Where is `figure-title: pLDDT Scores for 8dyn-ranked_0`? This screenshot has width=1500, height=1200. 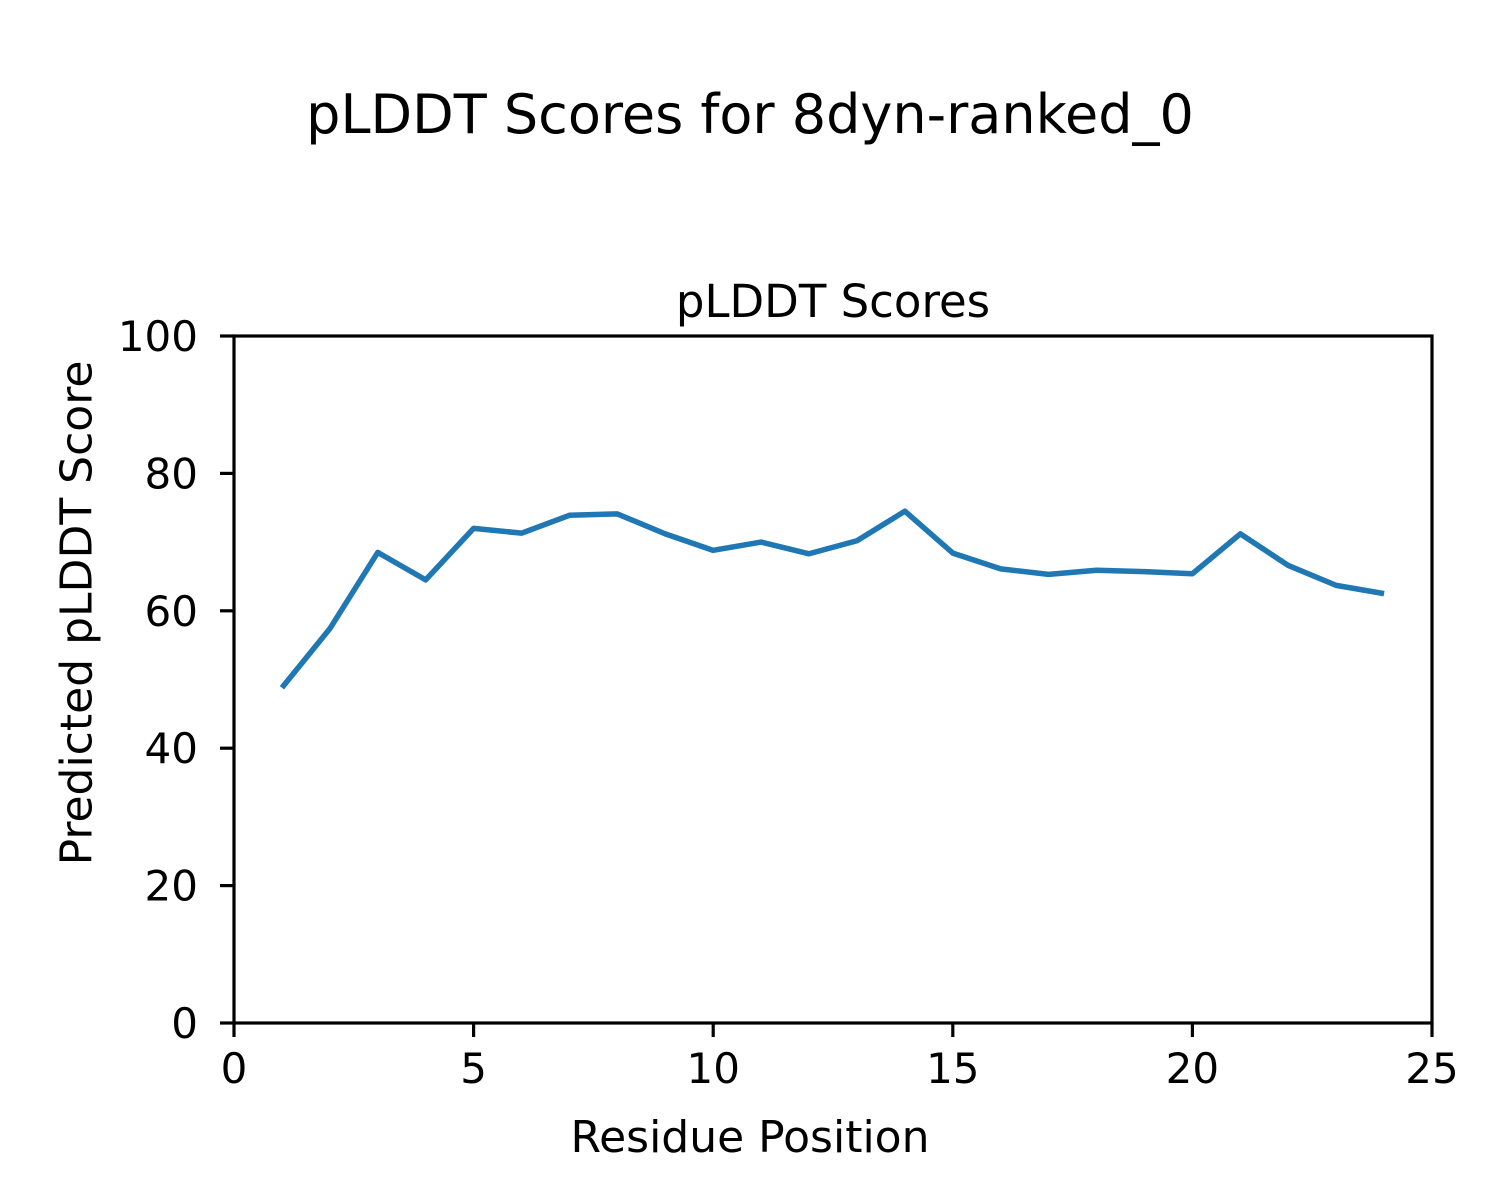 figure-title: pLDDT Scores for 8dyn-ranked_0 is located at coordinates (750, 114).